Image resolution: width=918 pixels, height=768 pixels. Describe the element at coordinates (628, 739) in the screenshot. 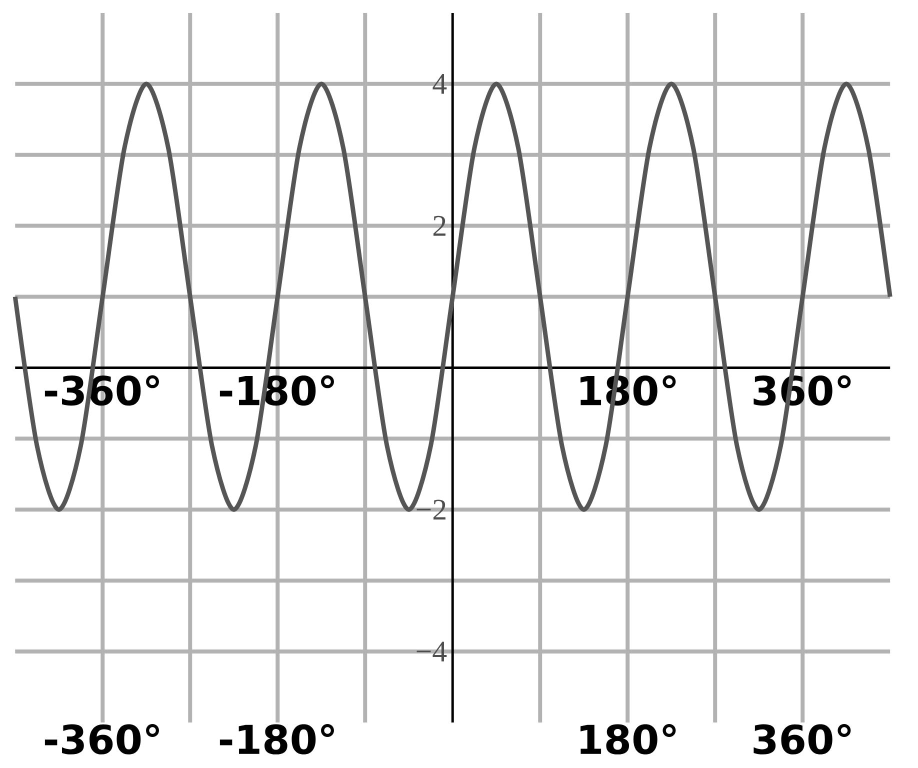

I see `x-tick-label: 180°` at that location.